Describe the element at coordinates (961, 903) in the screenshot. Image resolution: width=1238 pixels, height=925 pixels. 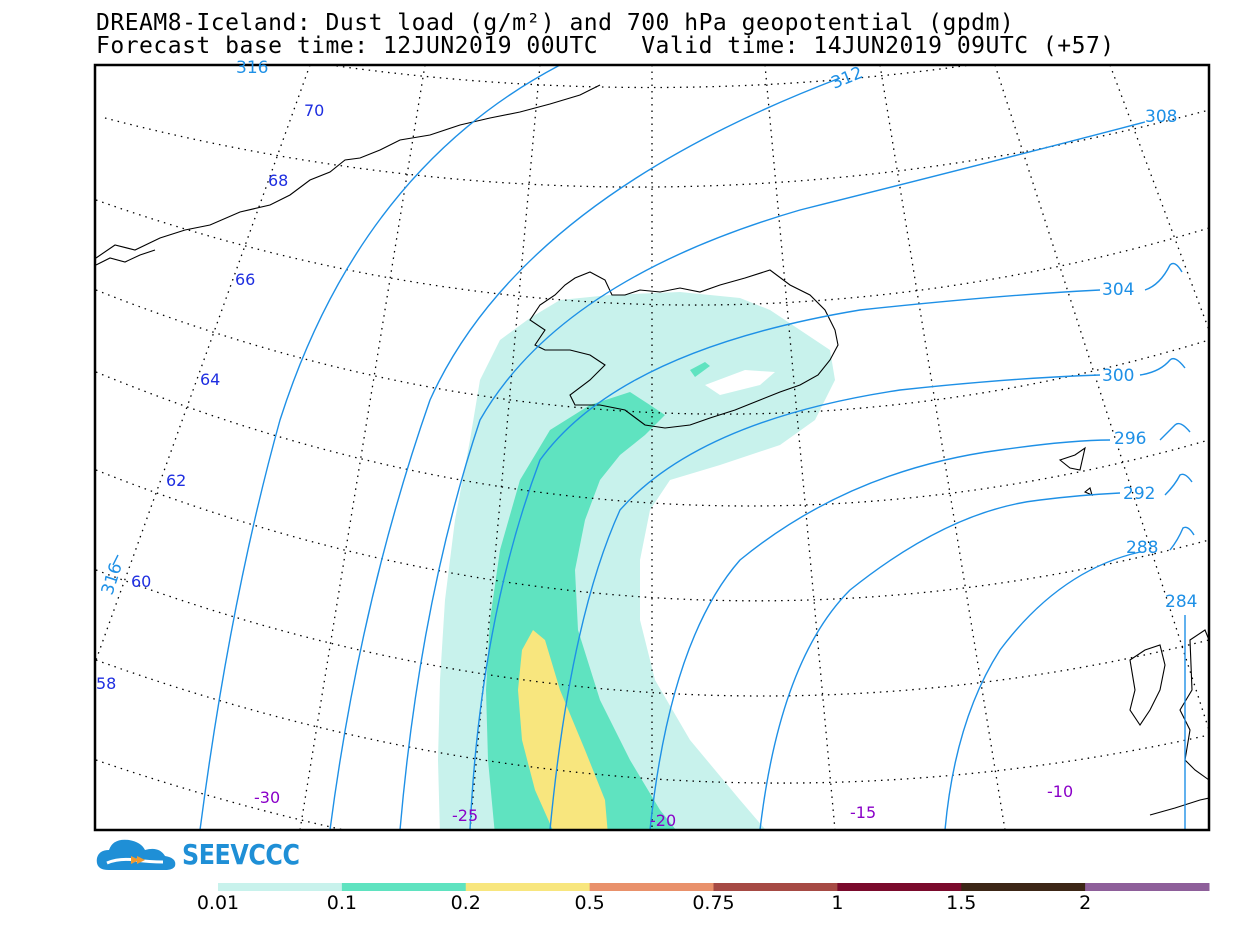
I see `colorbar-label: 1.5` at that location.